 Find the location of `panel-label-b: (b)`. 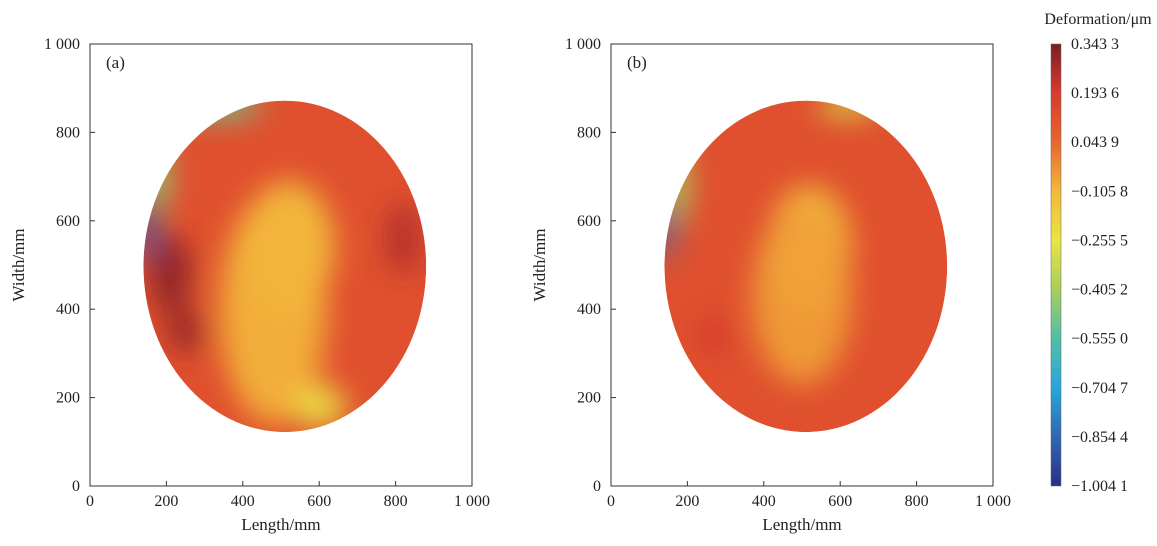

panel-label-b: (b) is located at coordinates (637, 62).